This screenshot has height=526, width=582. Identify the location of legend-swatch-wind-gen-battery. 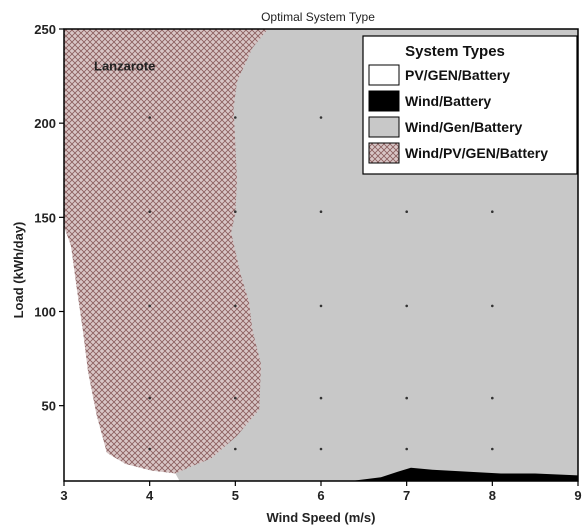
(384, 127).